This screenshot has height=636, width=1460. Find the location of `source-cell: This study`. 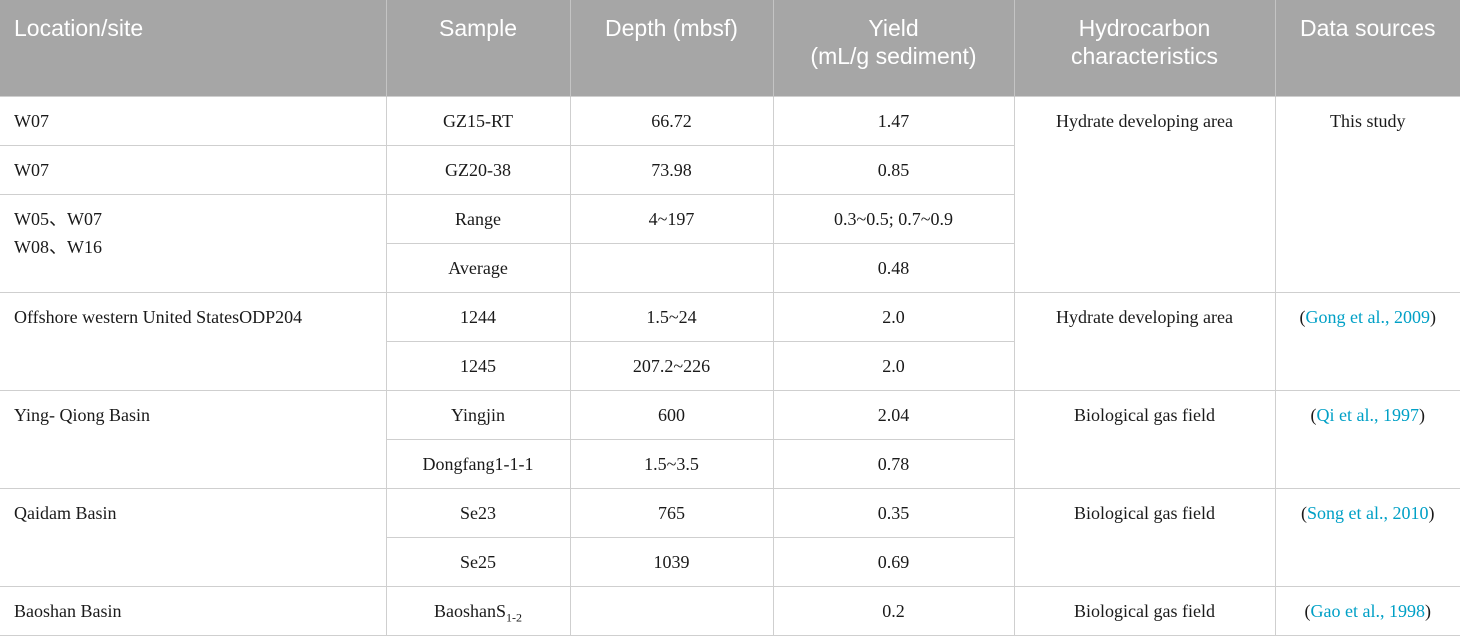

source-cell: This study is located at coordinates (1367, 194).